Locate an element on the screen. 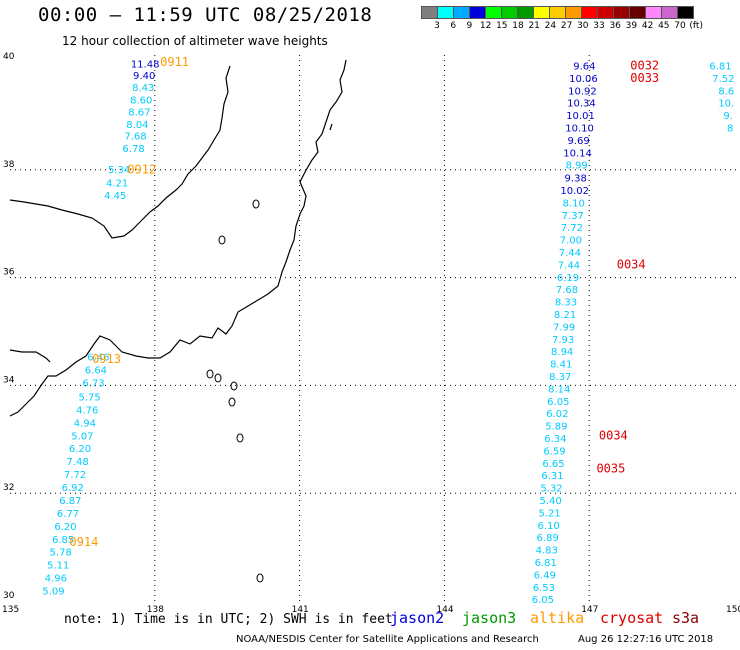 The image size is (740, 650). wave-height-value: 6.89 is located at coordinates (548, 538).